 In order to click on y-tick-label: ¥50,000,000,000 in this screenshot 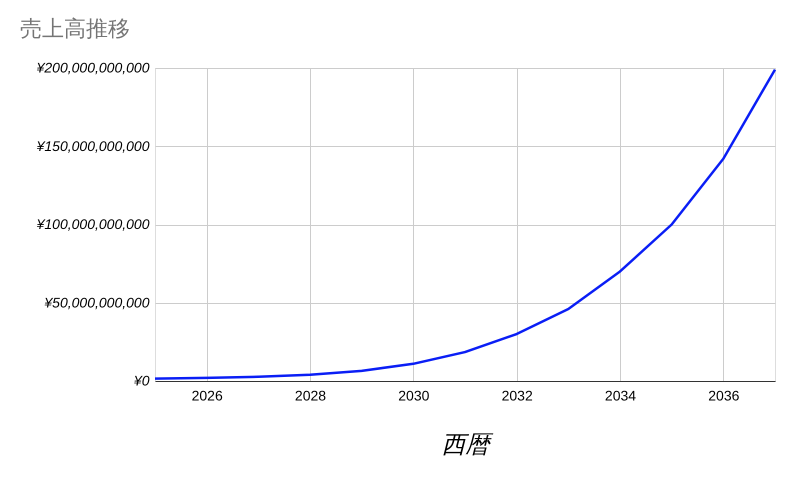, I will do `click(97, 302)`.